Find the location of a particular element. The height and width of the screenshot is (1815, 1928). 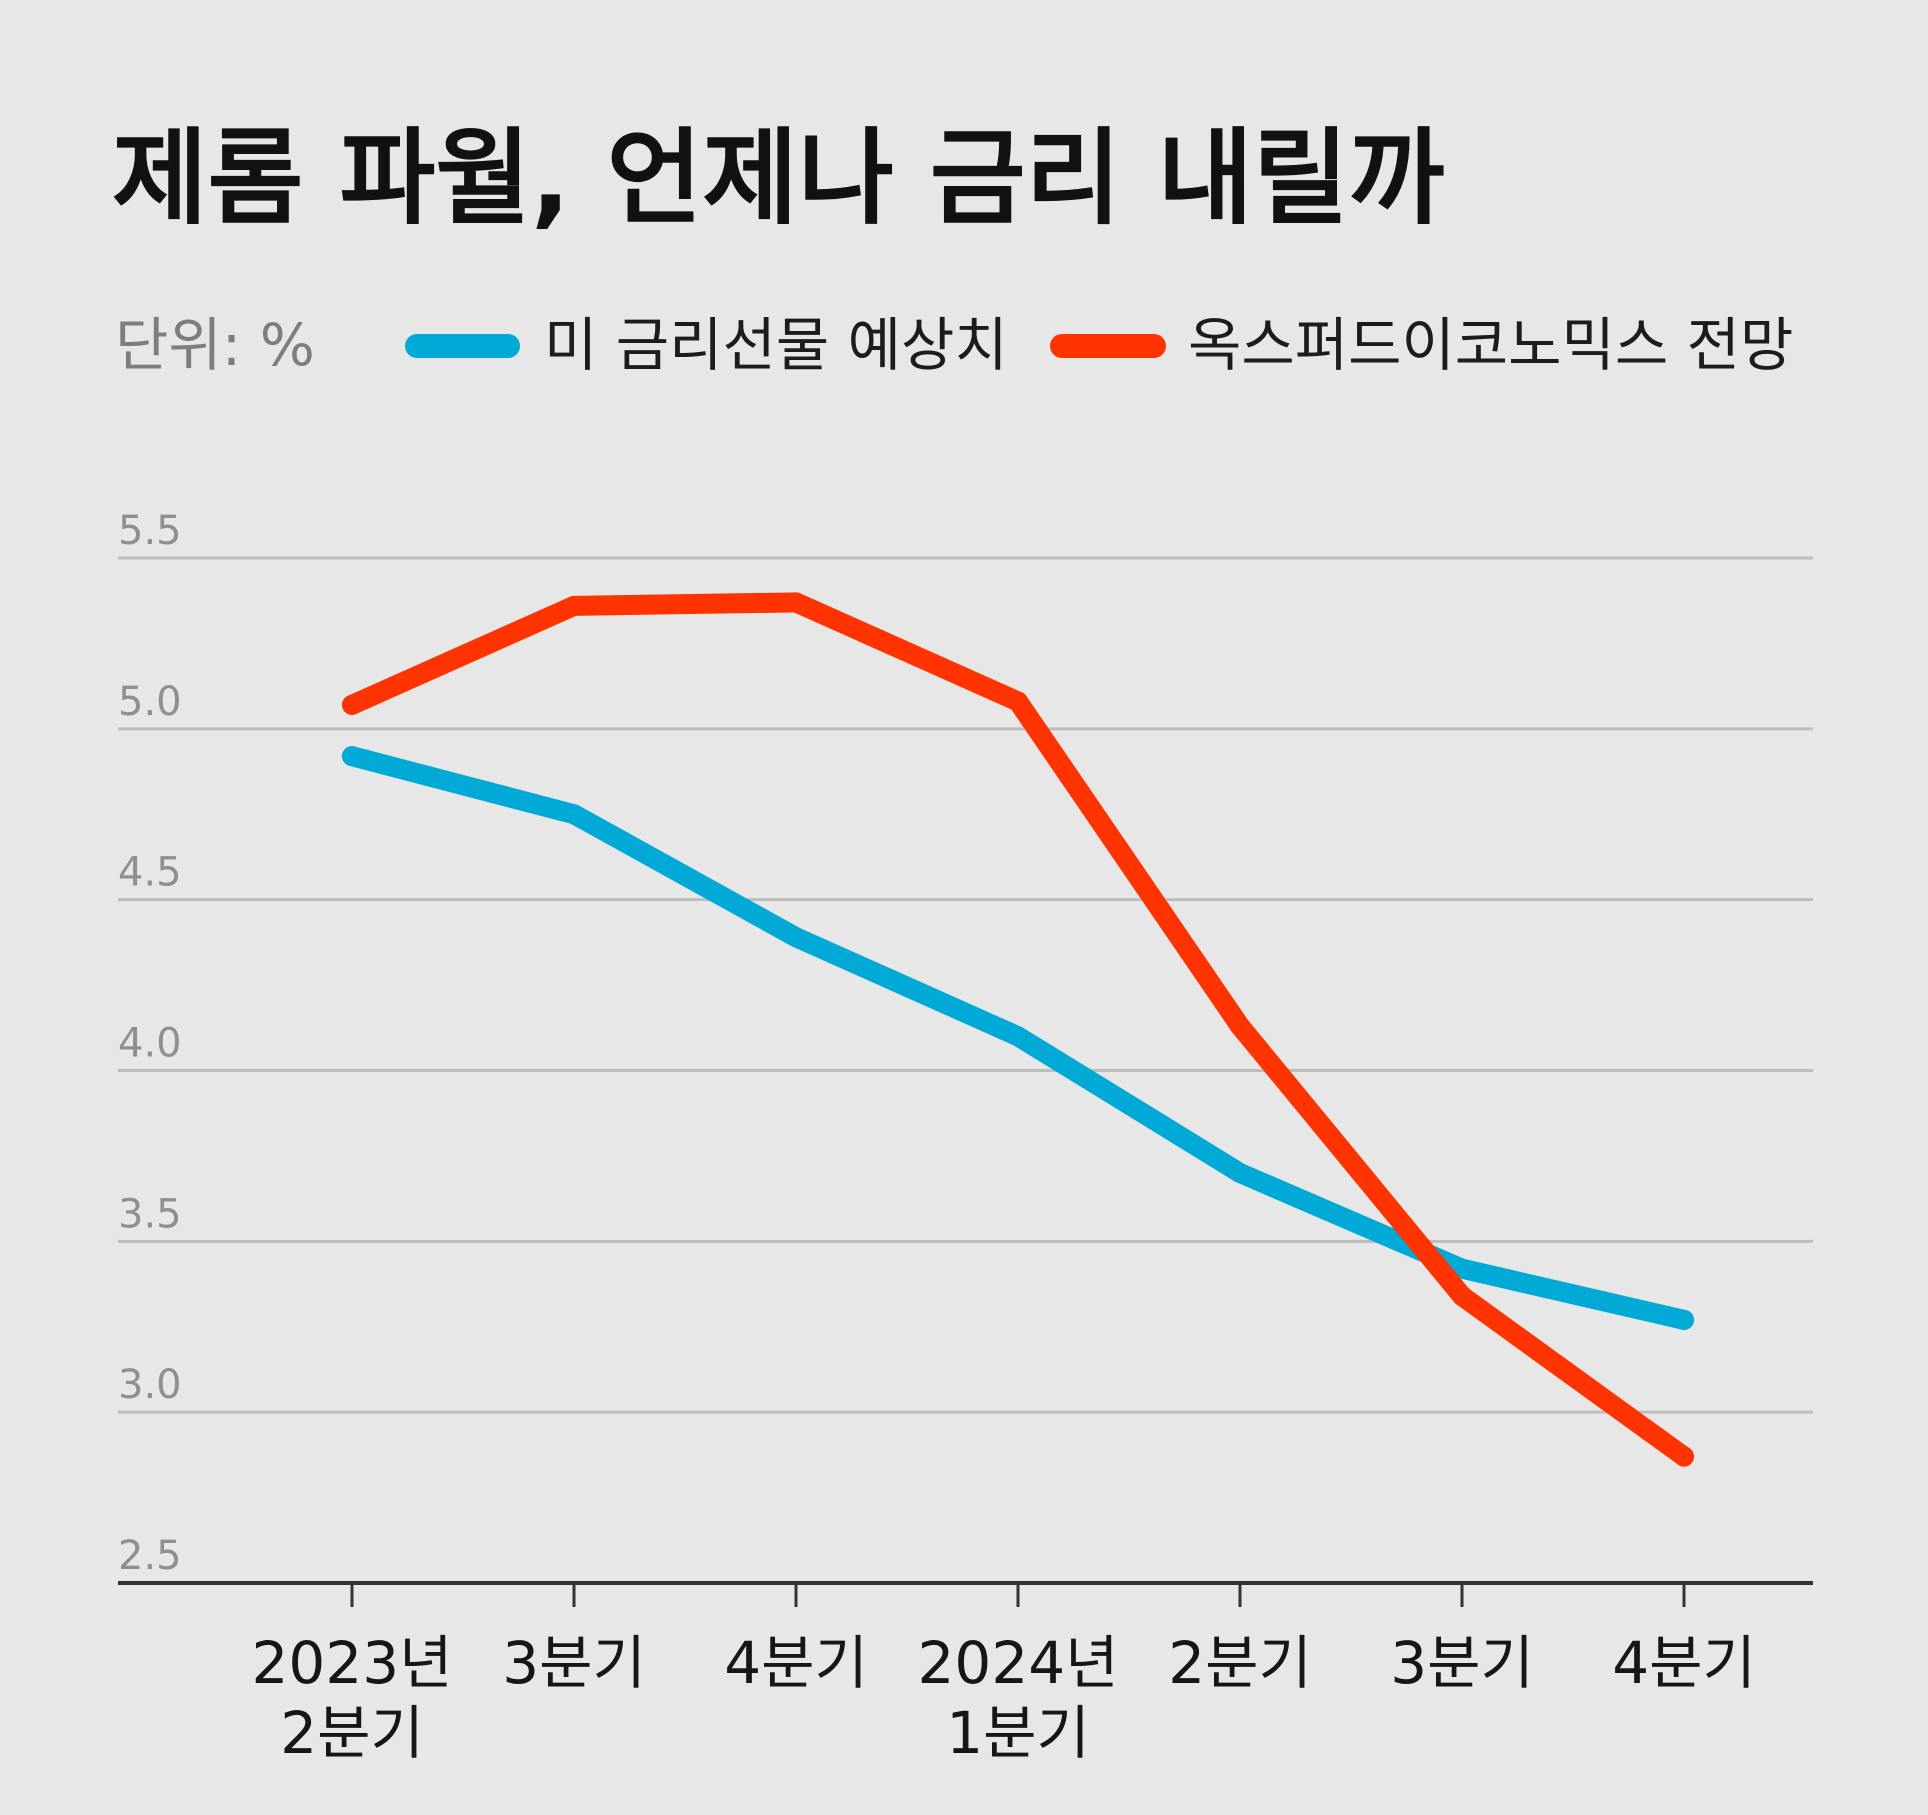

legend-label: 옥스퍼드이코노믹스 전망 is located at coordinates (1490, 345).